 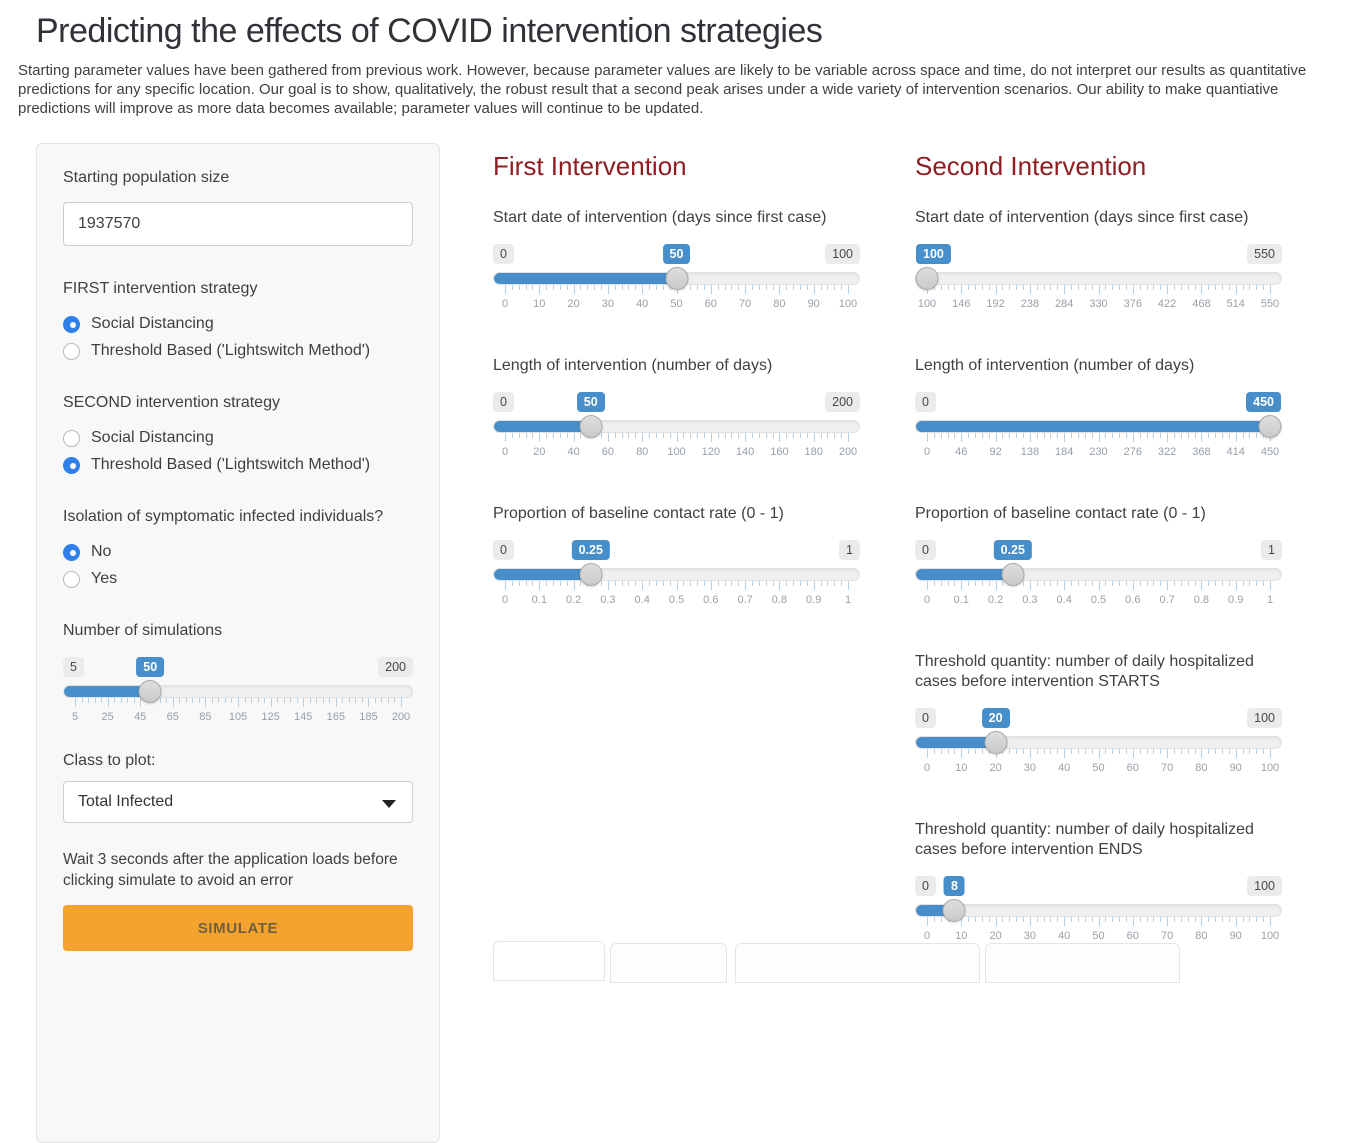 I want to click on first-start-slider: 0 100 50 0 10 20 30 40 50 60 70 80 90 100, so click(x=676, y=279).